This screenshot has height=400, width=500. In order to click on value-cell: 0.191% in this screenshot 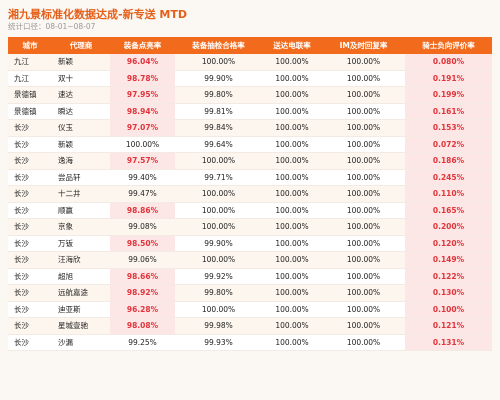, I will do `click(448, 78)`.